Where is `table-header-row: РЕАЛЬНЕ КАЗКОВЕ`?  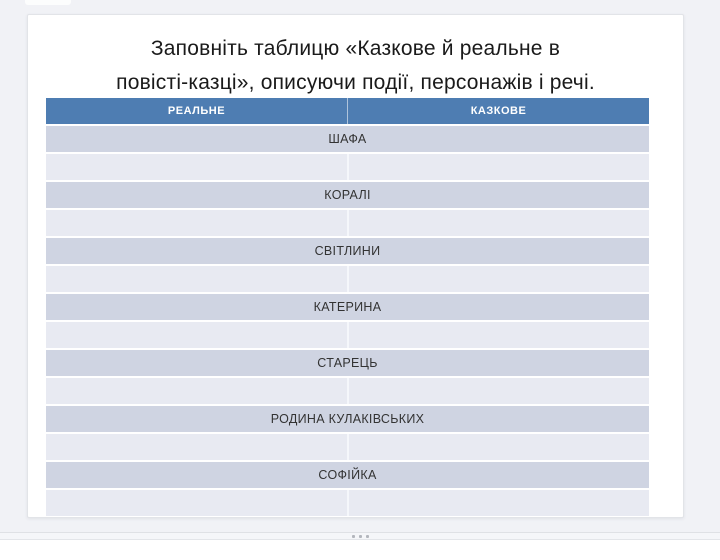 table-header-row: РЕАЛЬНЕ КАЗКОВЕ is located at coordinates (347, 111).